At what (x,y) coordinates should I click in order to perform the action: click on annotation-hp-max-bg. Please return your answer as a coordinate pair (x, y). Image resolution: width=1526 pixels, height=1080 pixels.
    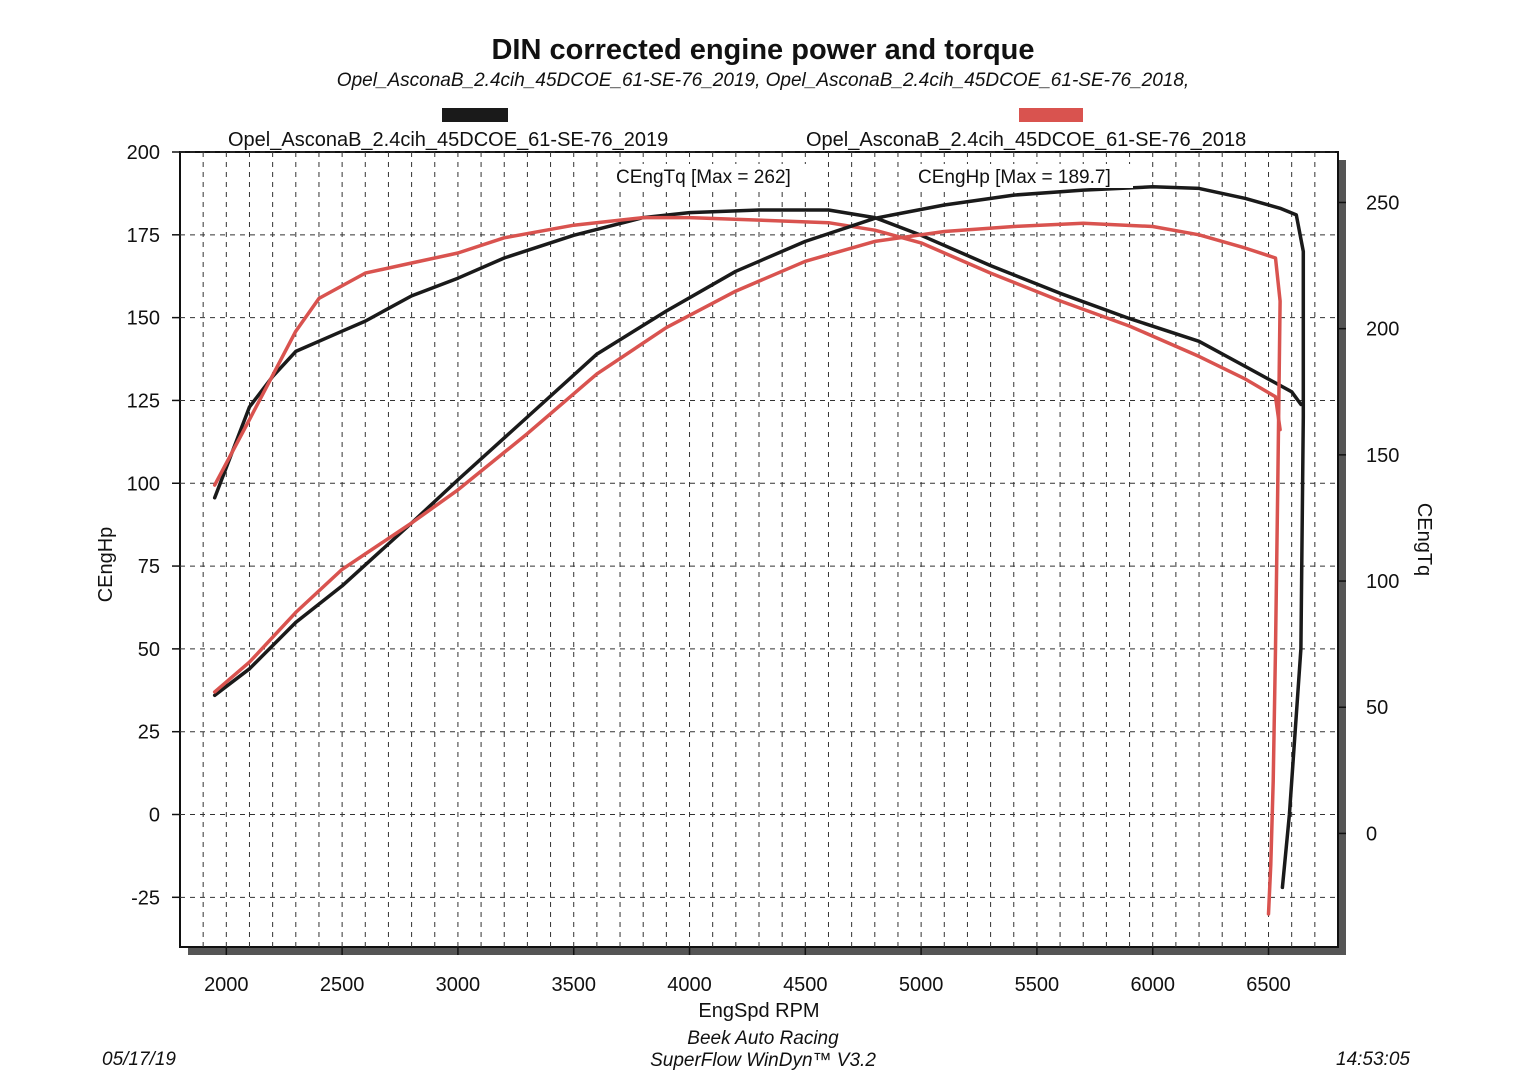
    Looking at the image, I should click on (1024, 176).